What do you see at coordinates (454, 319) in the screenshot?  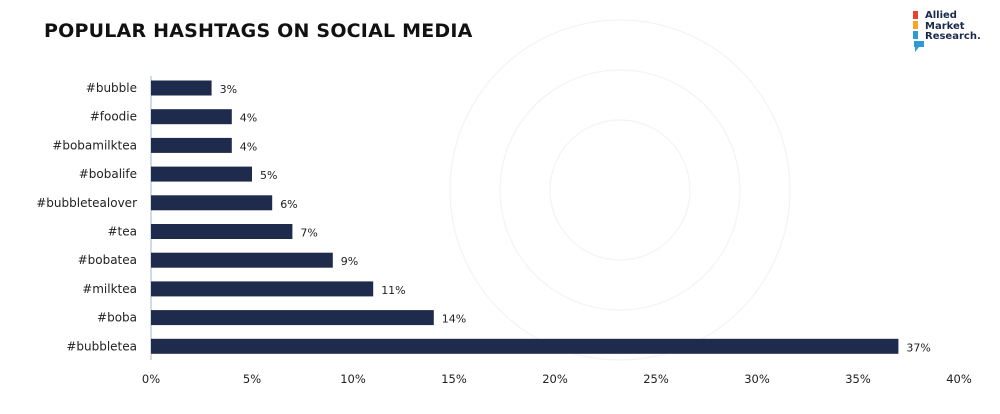 I see `data-label: 14%` at bounding box center [454, 319].